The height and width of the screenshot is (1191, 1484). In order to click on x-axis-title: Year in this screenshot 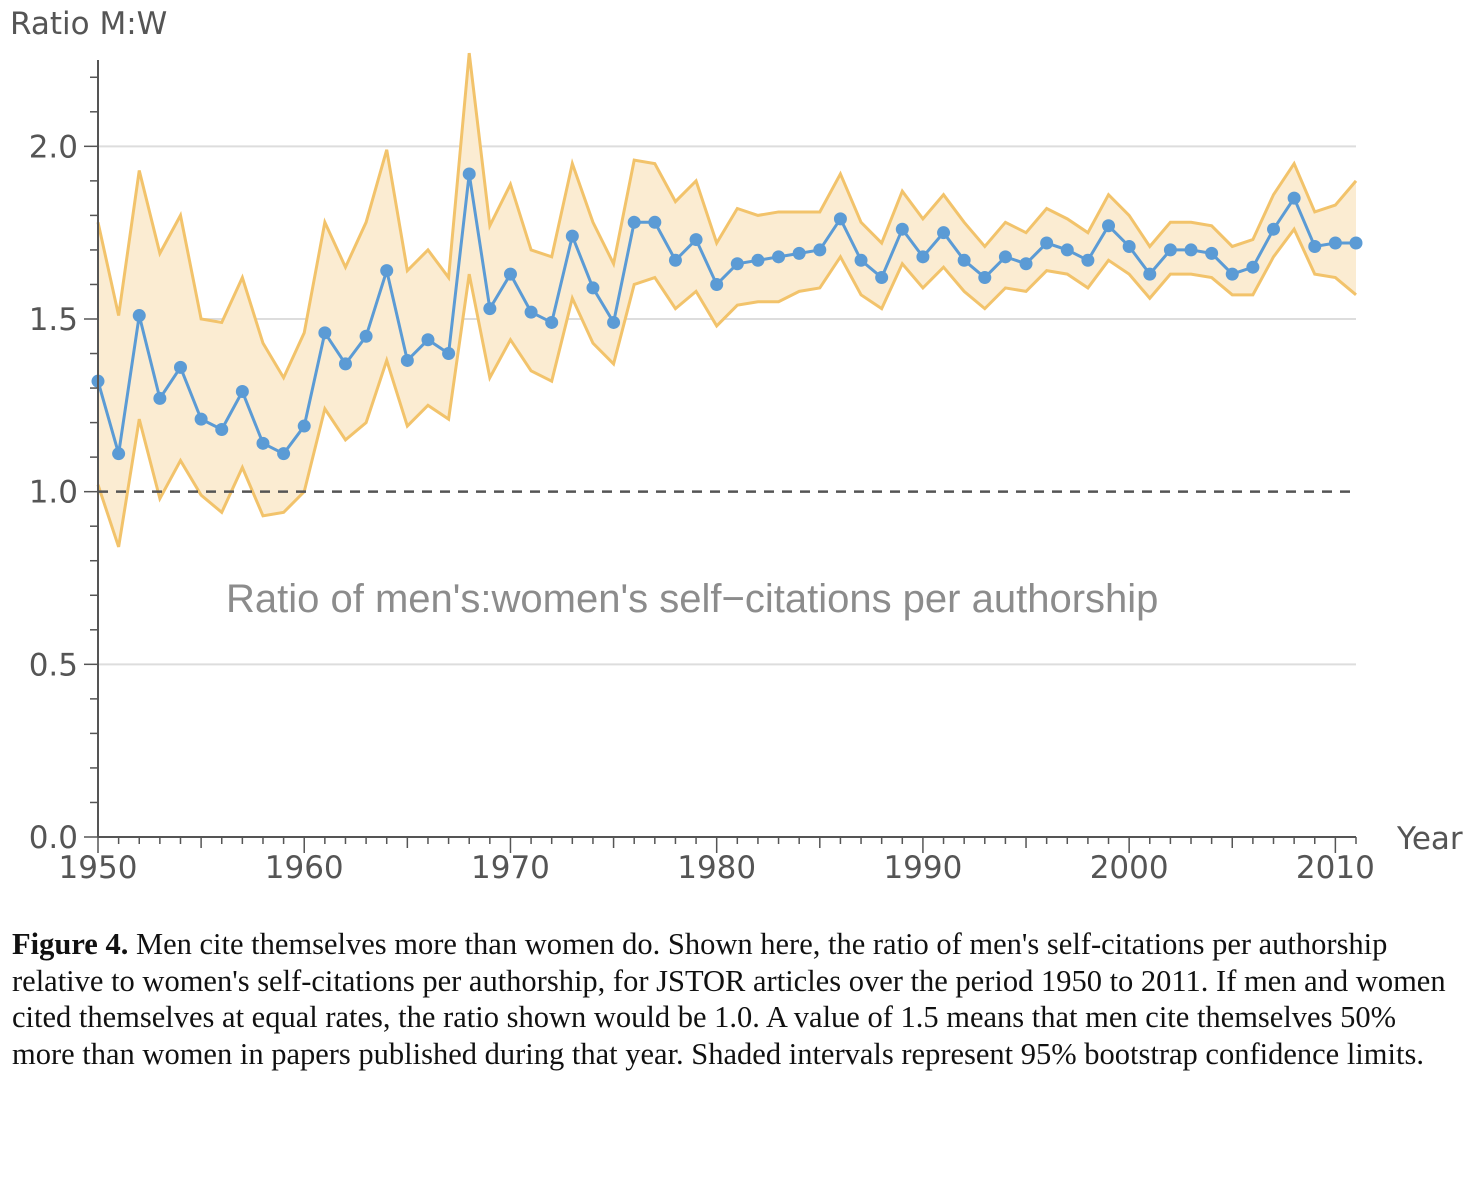, I will do `click(1429, 839)`.